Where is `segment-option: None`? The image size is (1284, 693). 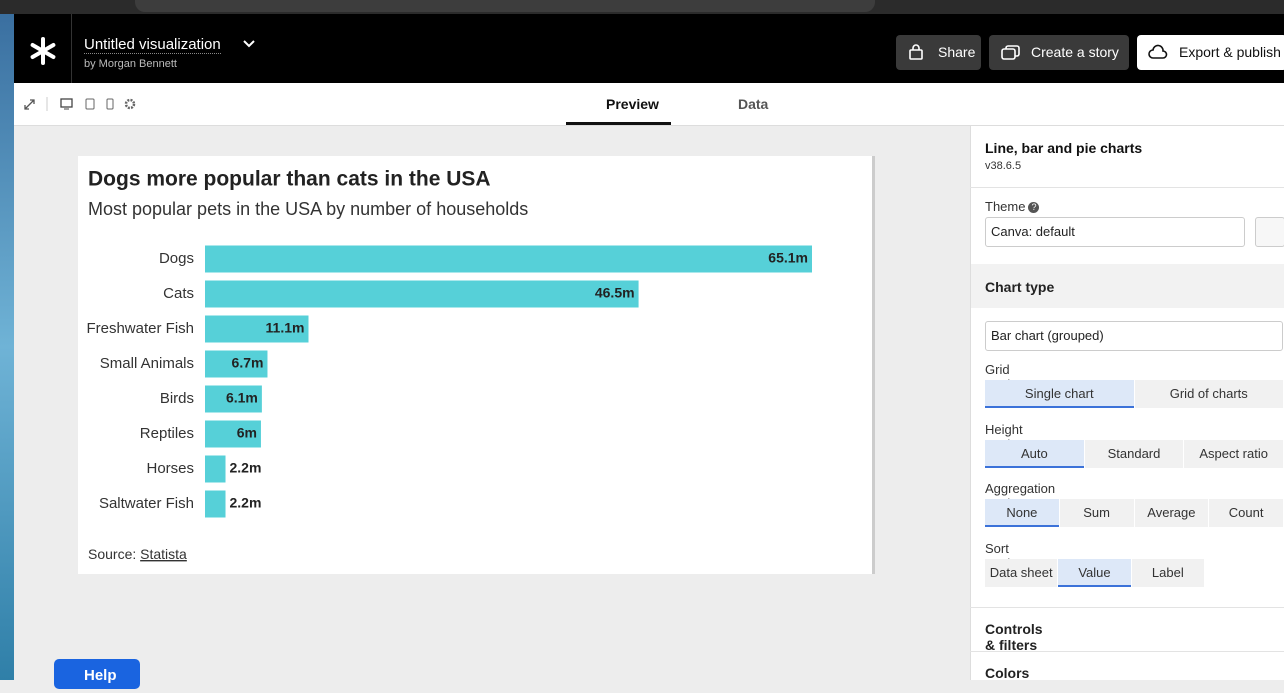 segment-option: None is located at coordinates (1022, 513).